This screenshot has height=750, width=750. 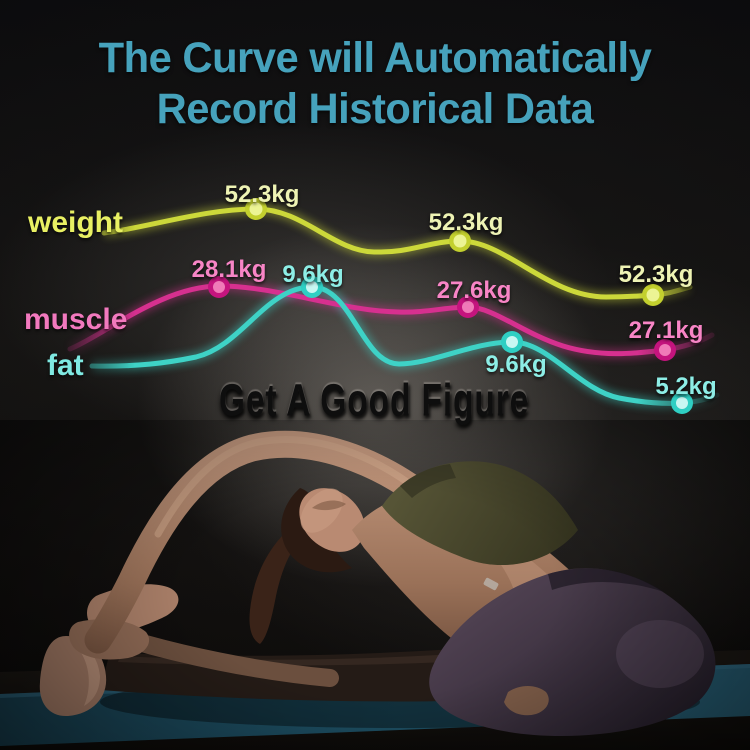 What do you see at coordinates (262, 194) in the screenshot?
I see `weight-point-label-1: 52.3kg` at bounding box center [262, 194].